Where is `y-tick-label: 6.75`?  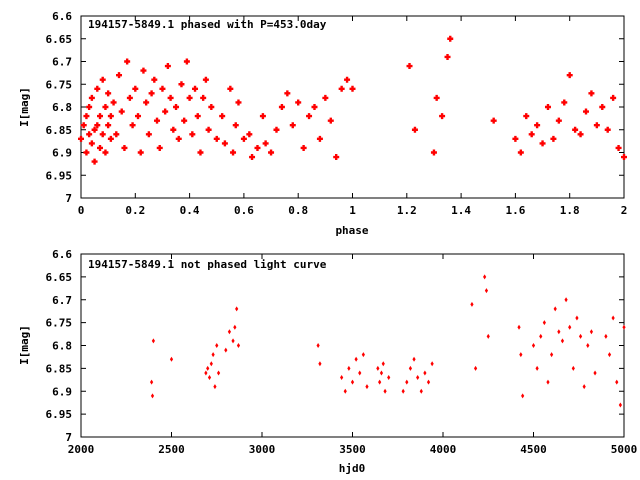
y-tick-label: 6.75 is located at coordinates (59, 323).